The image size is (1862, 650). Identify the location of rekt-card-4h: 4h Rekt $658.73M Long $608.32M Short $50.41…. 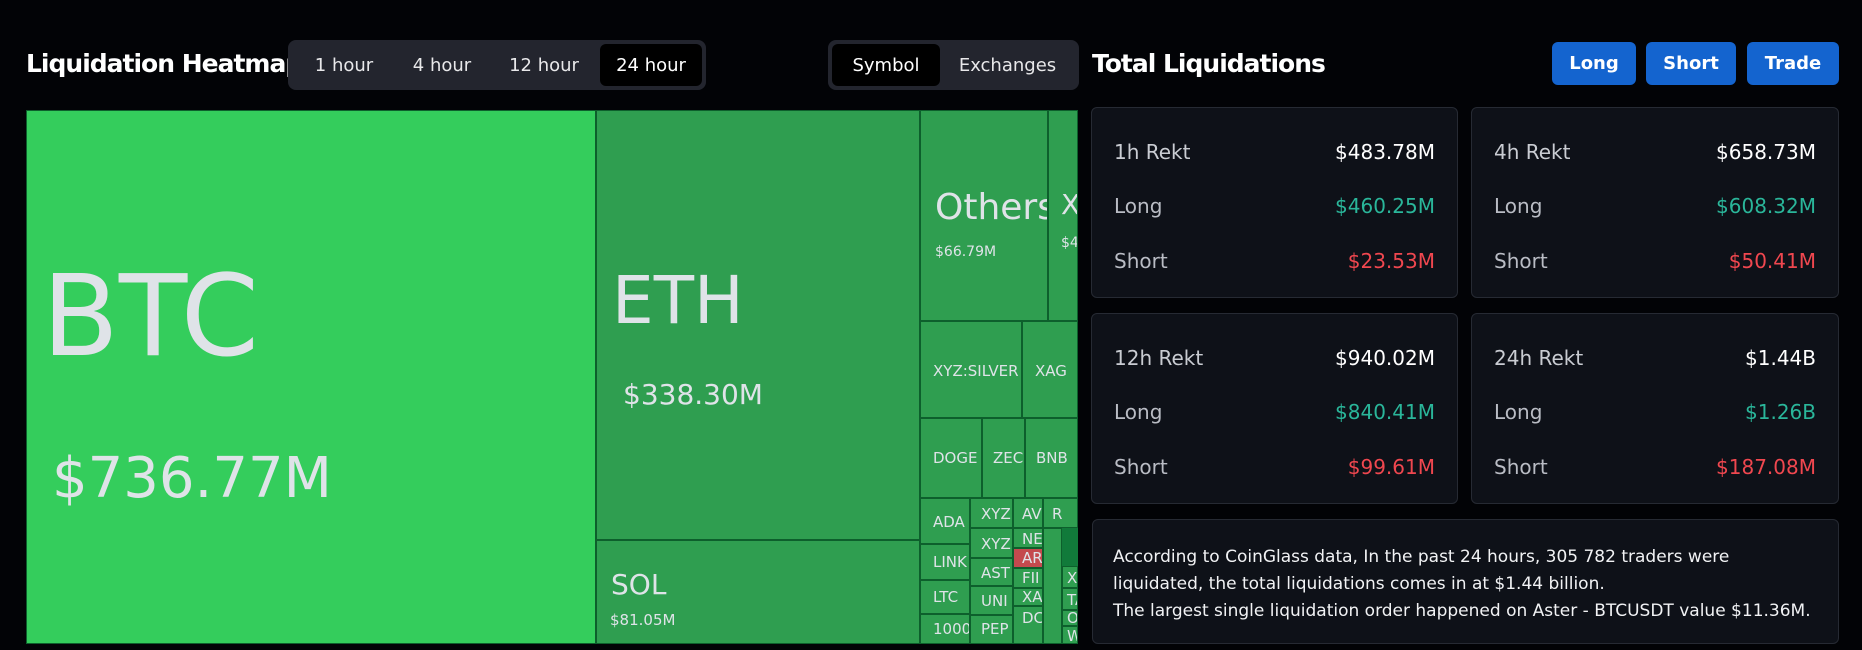
(1655, 202).